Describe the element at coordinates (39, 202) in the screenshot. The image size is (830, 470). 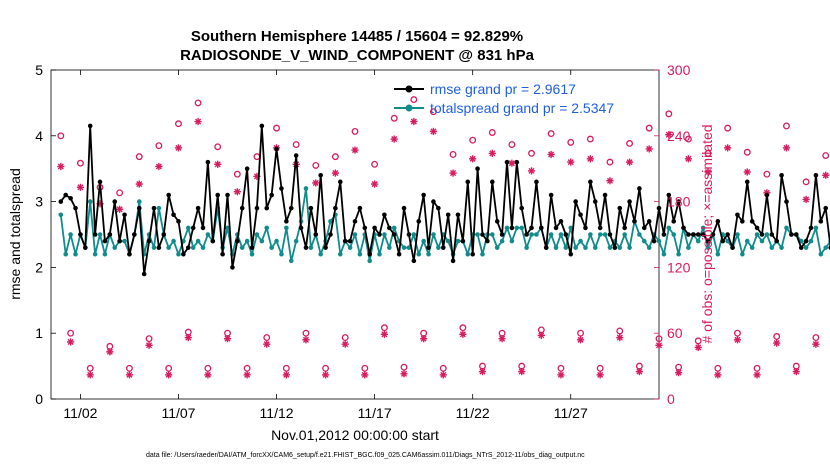
I see `left-y-tick-label: 3` at that location.